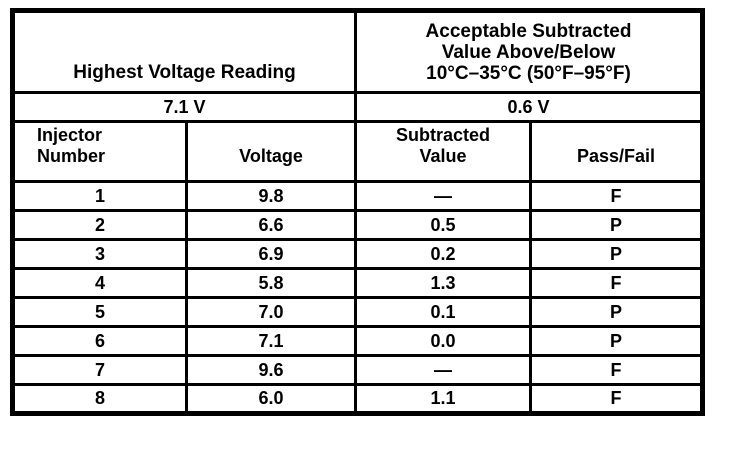  I want to click on col-header-injector-number: Injector Number, so click(99, 151).